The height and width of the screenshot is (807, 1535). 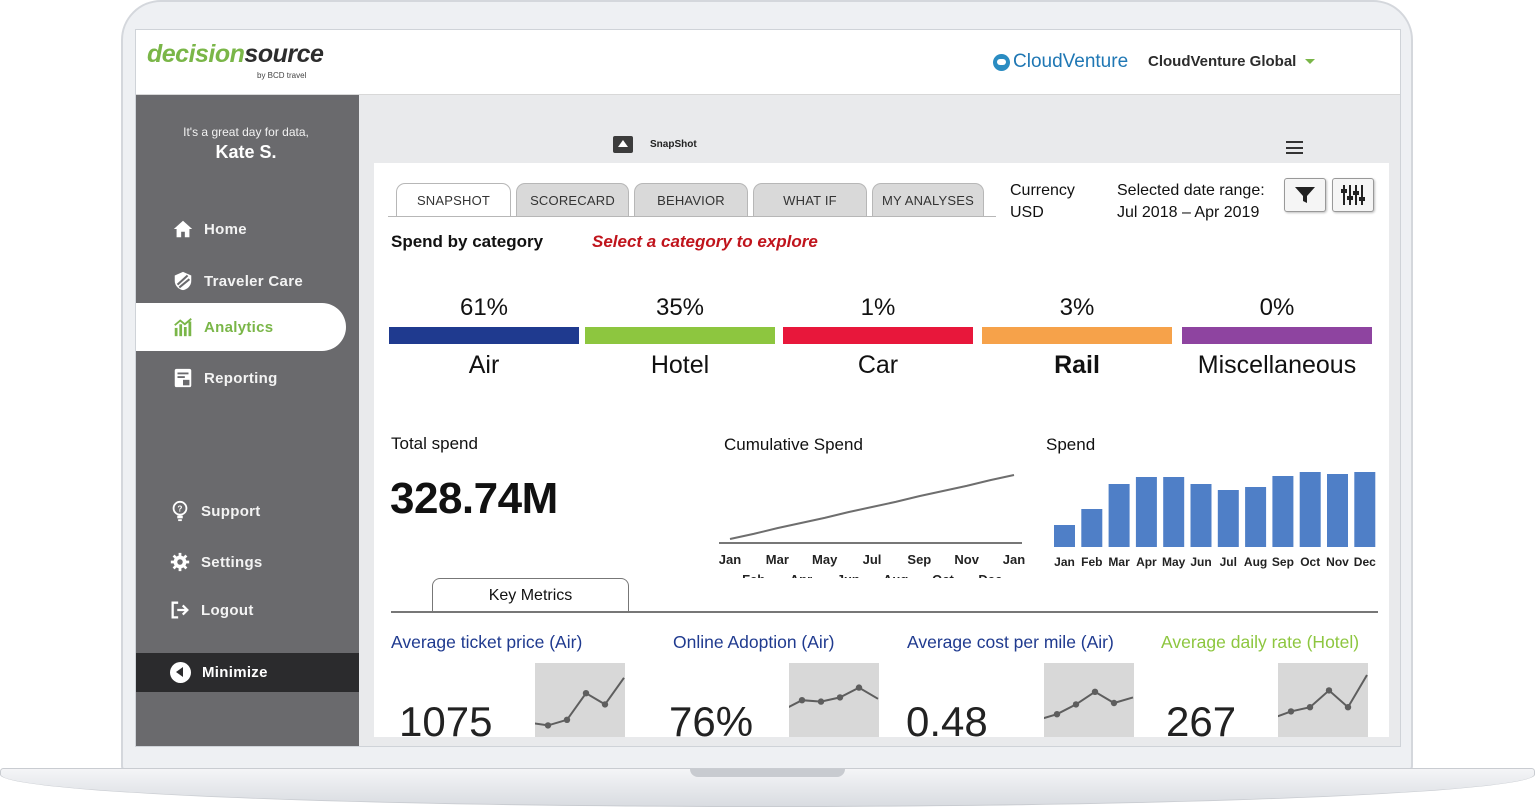 I want to click on tab-scorecard: SCORECARD, so click(x=572, y=199).